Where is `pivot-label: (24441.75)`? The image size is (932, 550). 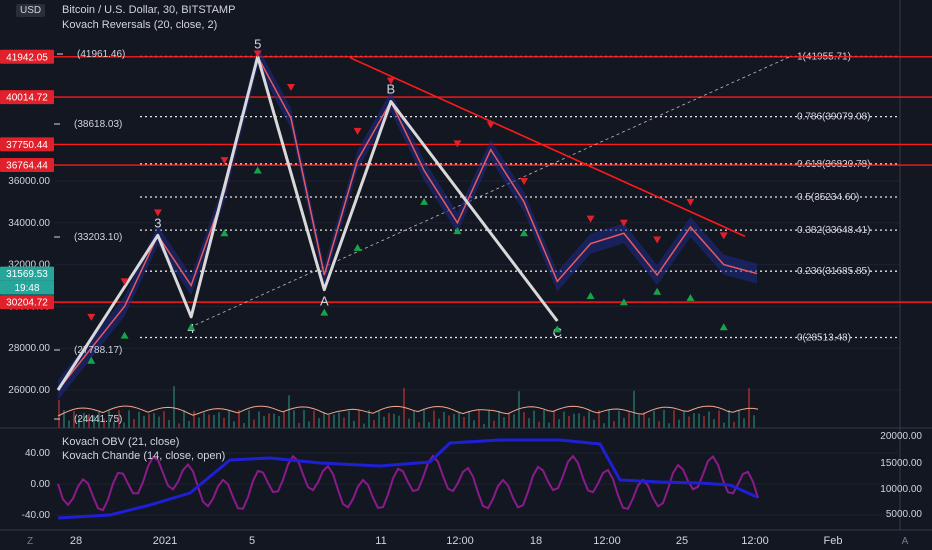 pivot-label: (24441.75) is located at coordinates (98, 419).